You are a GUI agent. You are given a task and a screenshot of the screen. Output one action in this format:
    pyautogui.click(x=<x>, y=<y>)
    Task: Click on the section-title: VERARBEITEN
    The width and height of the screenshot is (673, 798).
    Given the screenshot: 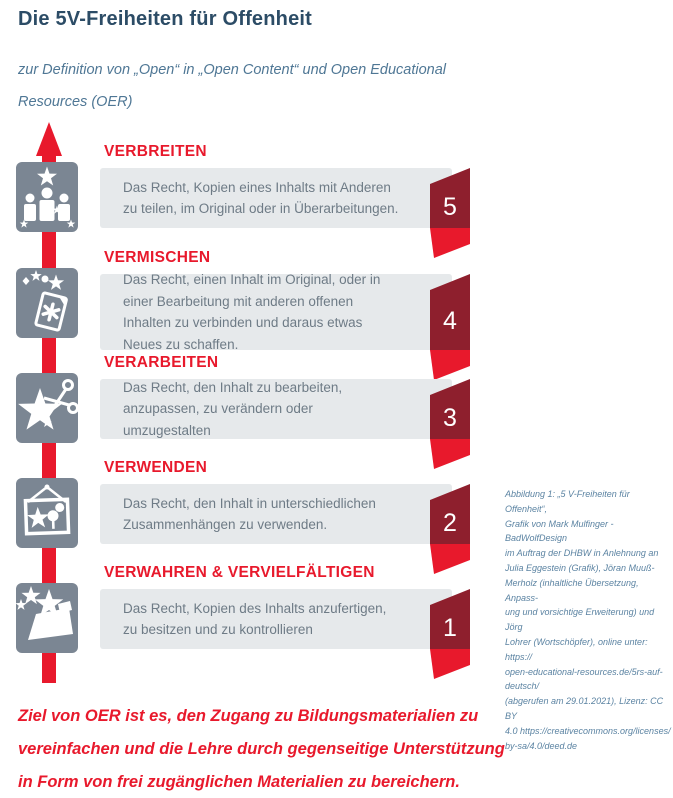 What is the action you would take?
    pyautogui.click(x=161, y=362)
    